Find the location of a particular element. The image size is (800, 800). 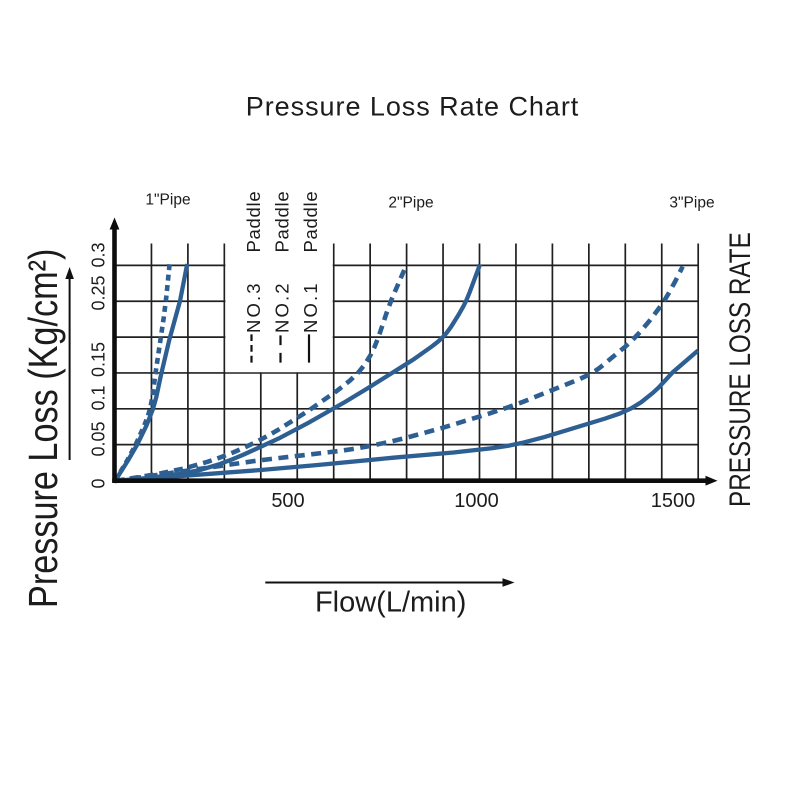

svg-text: Pressure Loss Rate Chart is located at coordinates (412, 107).